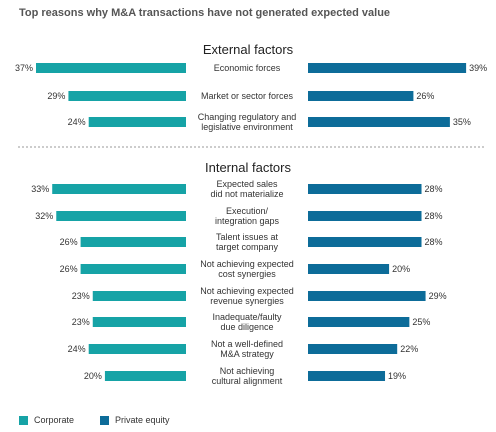 This screenshot has height=432, width=496. What do you see at coordinates (247, 96) in the screenshot?
I see `category-label: Market or sector forces` at bounding box center [247, 96].